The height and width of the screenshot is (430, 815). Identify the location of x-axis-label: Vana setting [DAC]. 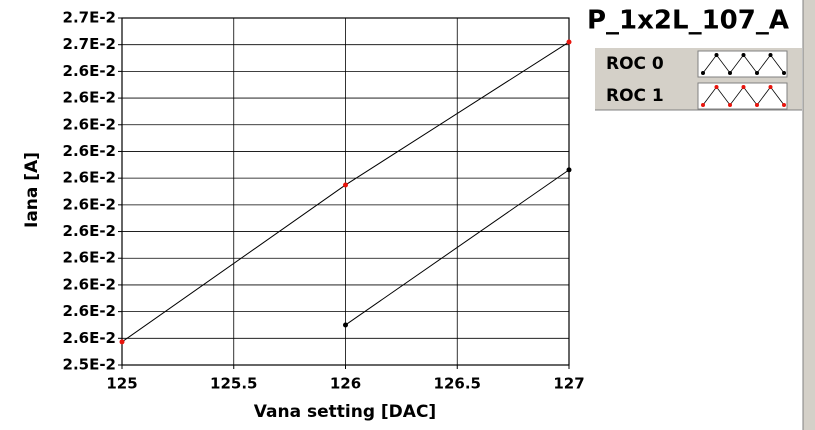
(345, 412).